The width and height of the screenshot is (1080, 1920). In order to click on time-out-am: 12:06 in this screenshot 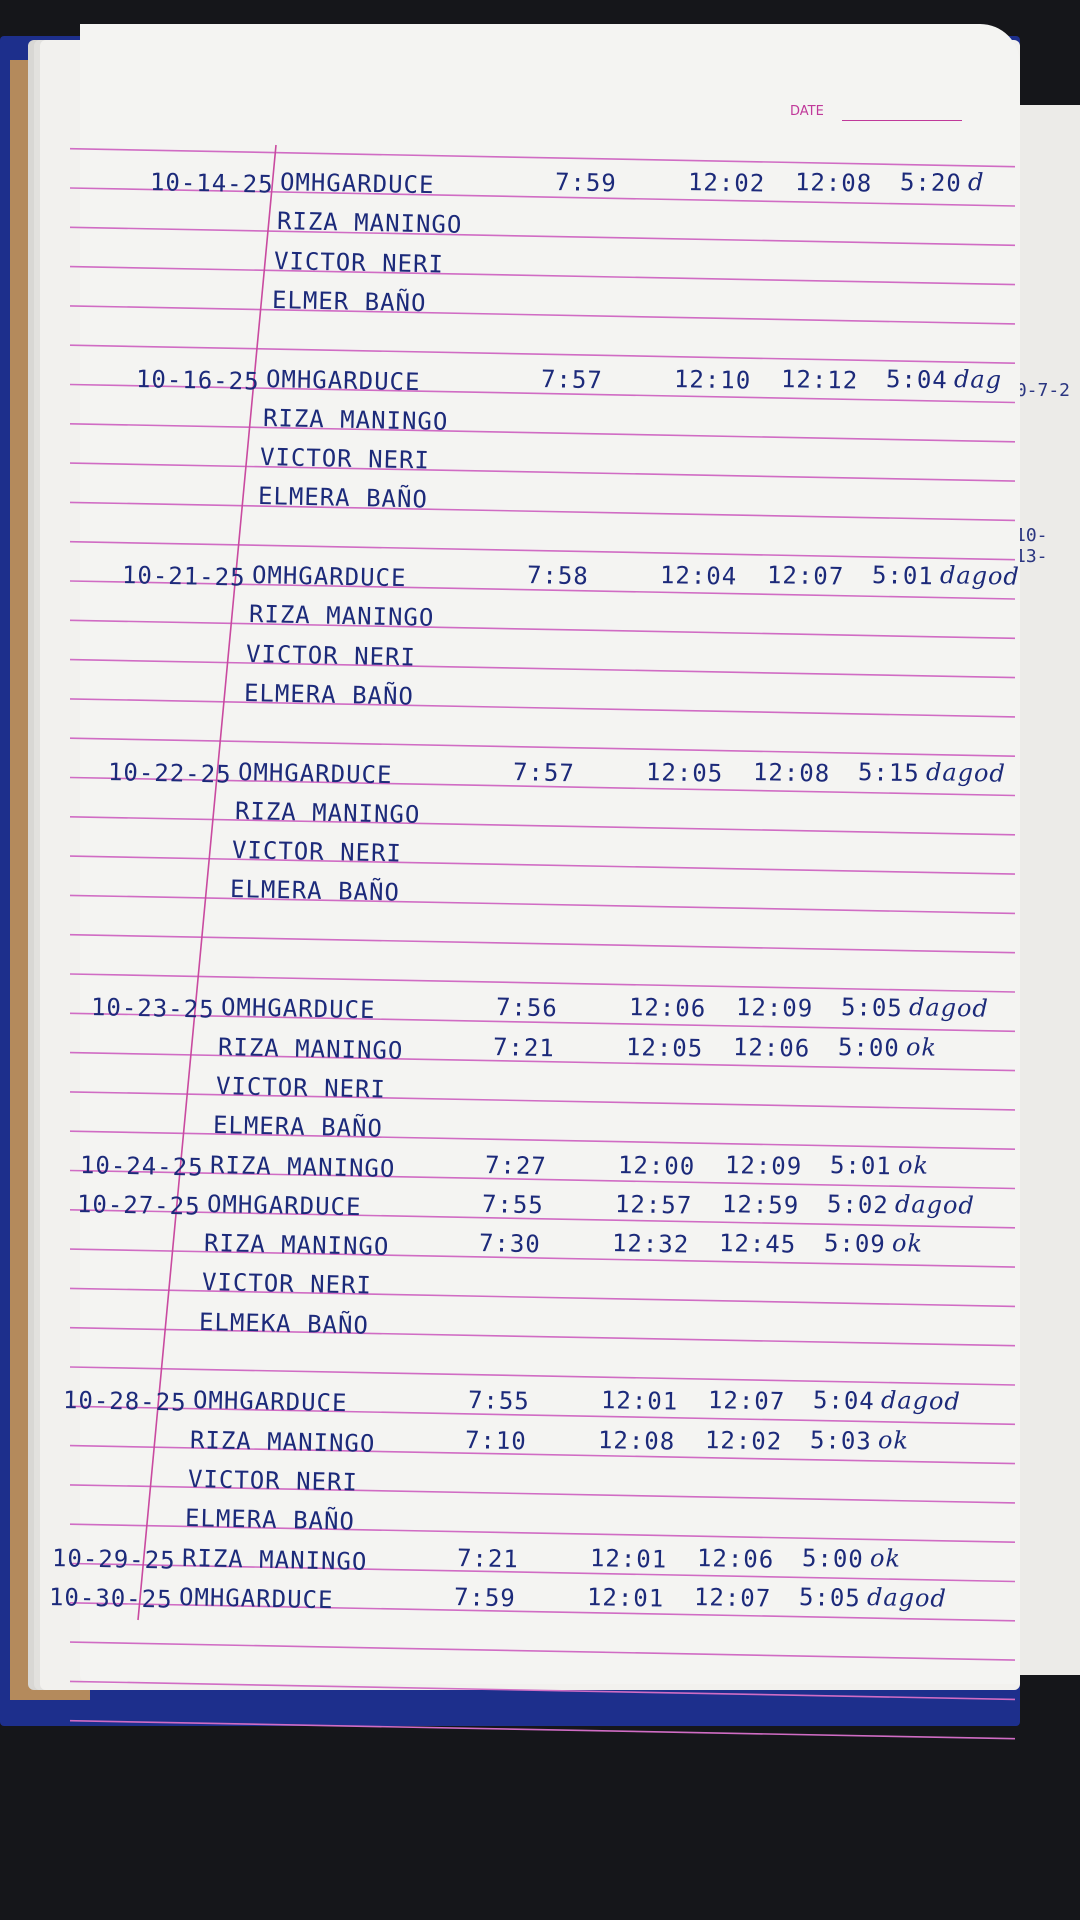, I will do `click(667, 1008)`.